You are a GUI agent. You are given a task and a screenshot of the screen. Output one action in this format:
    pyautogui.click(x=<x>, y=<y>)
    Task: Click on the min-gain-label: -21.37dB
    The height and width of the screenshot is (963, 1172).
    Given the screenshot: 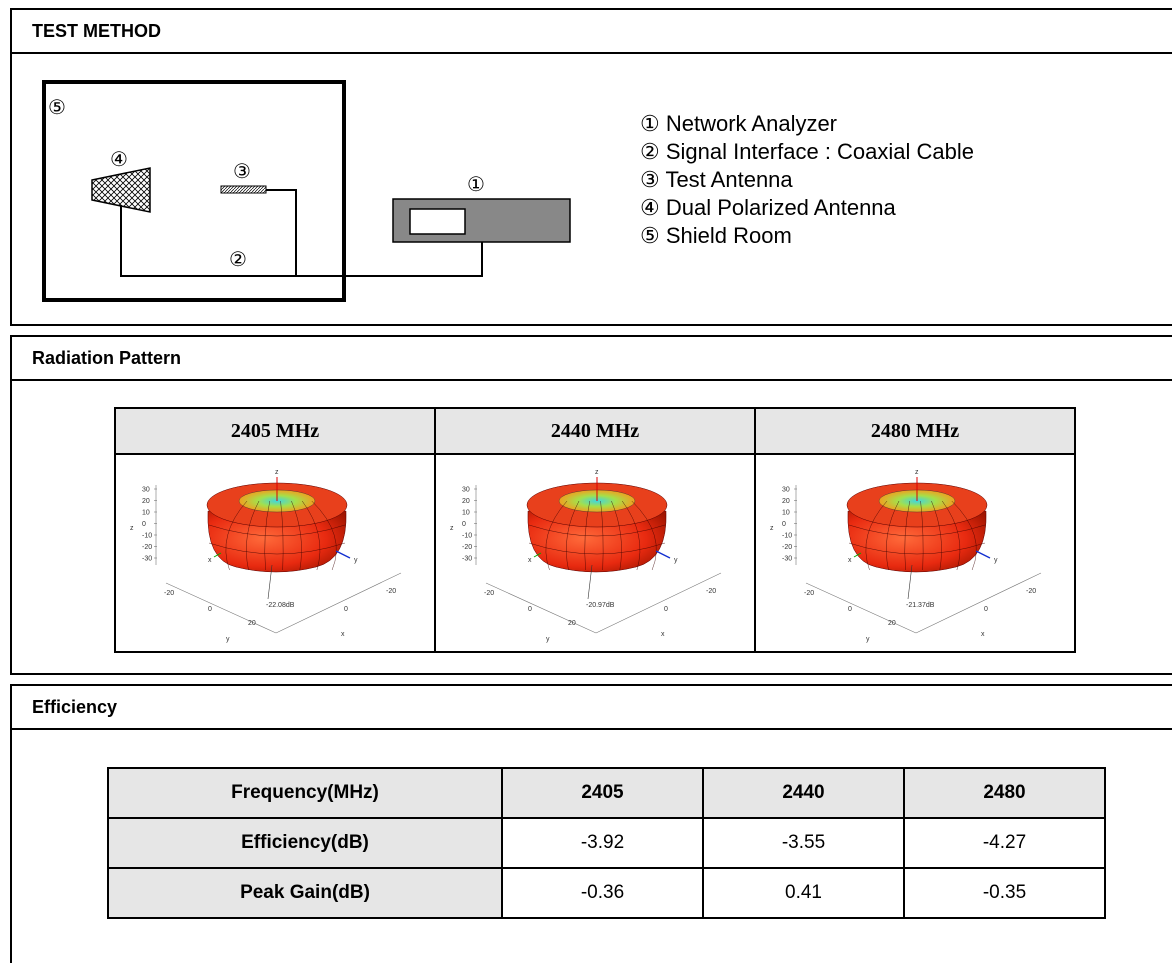 What is the action you would take?
    pyautogui.click(x=920, y=605)
    